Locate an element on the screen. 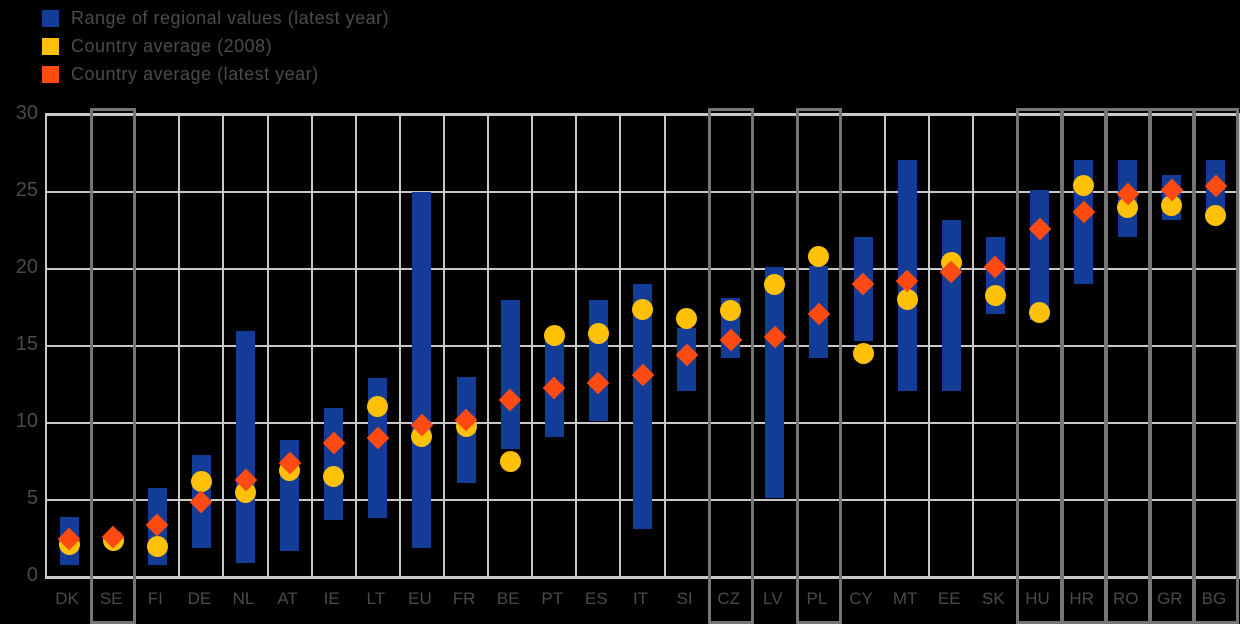 This screenshot has height=624, width=1240. x-tick-label: ES is located at coordinates (596, 598).